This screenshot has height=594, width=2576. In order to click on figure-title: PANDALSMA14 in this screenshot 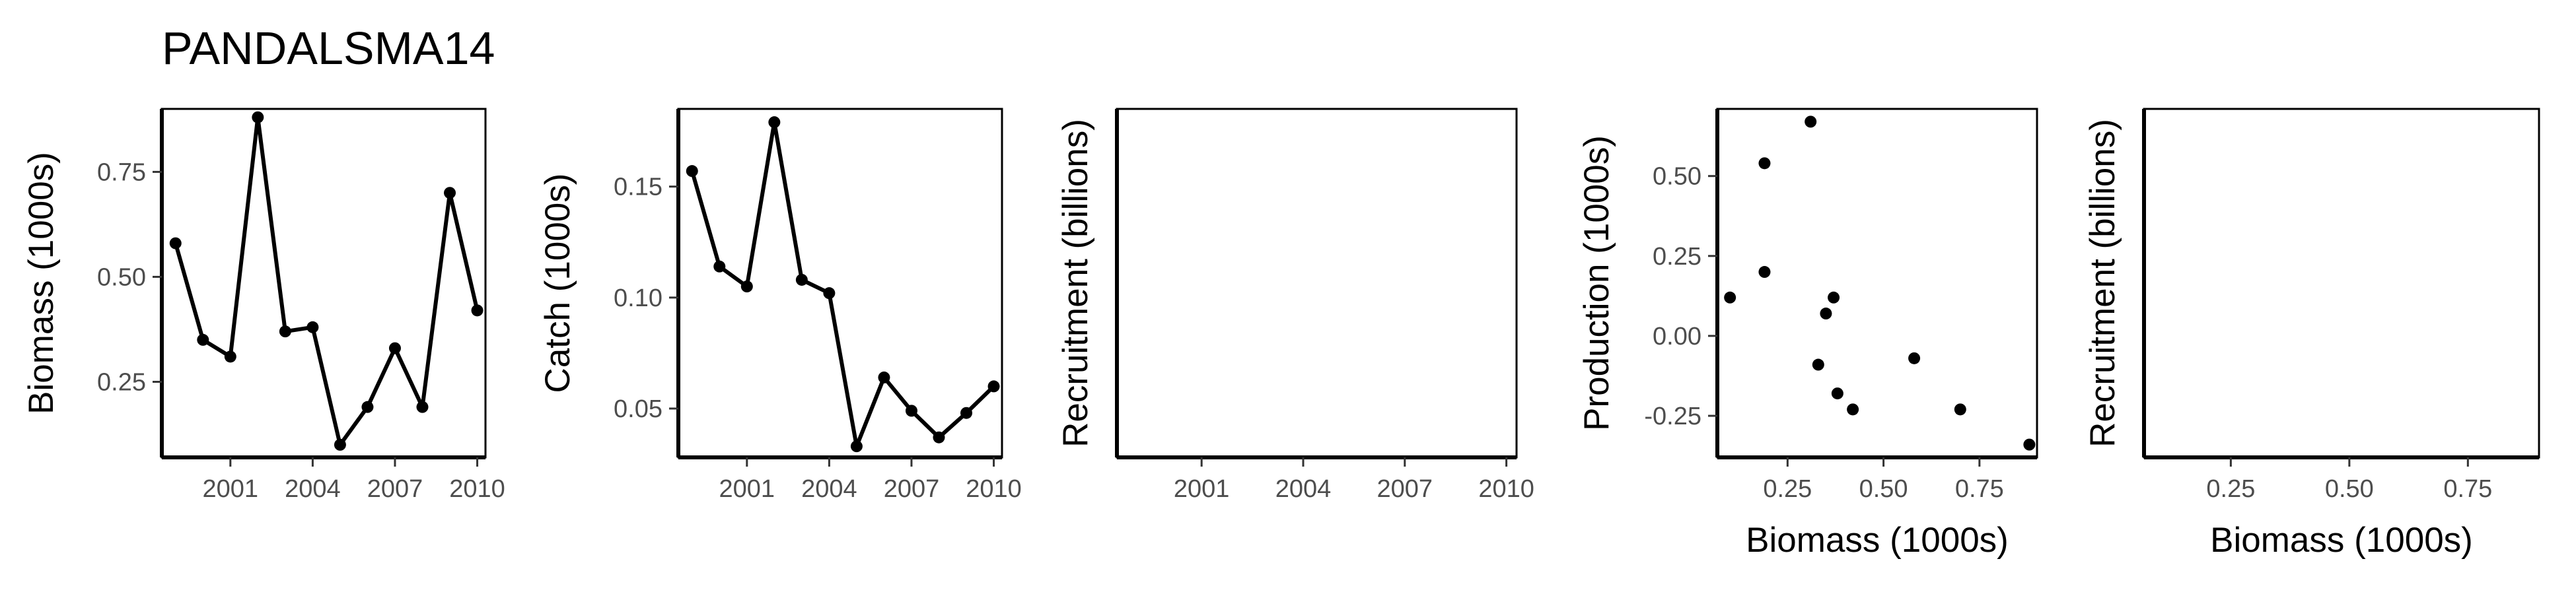, I will do `click(328, 48)`.